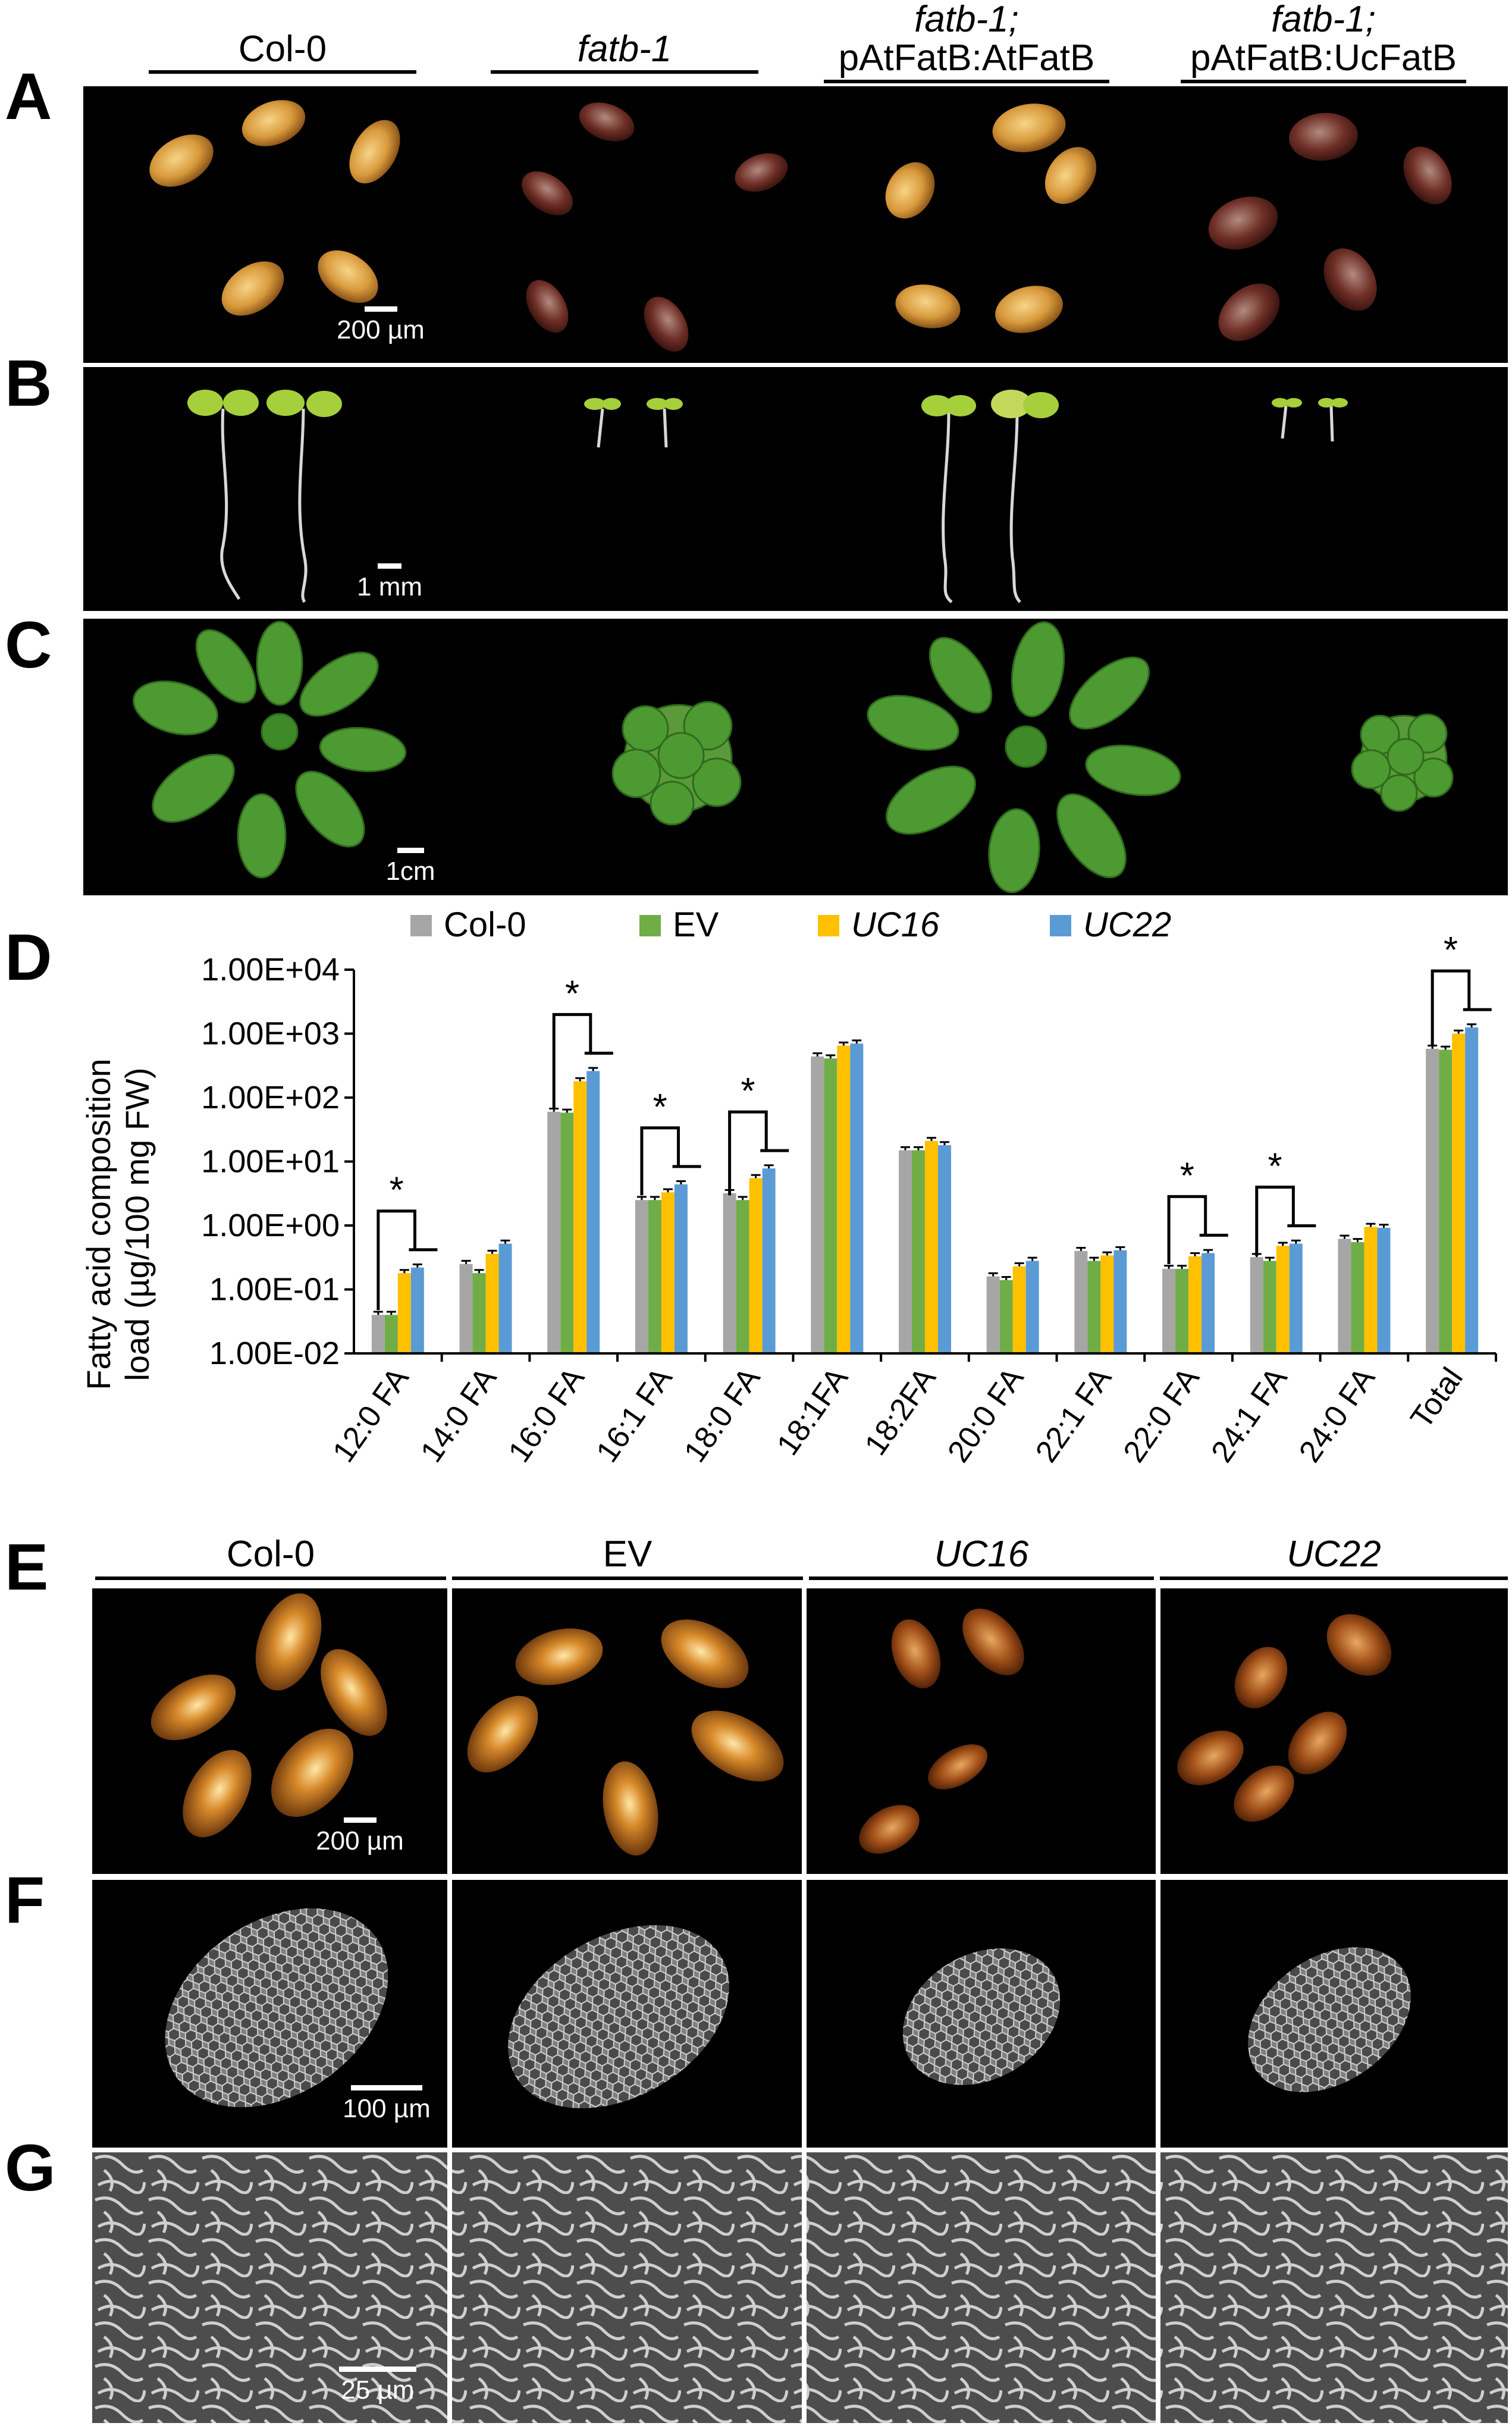 The width and height of the screenshot is (1512, 2426). I want to click on col0-rosette, so click(270, 749).